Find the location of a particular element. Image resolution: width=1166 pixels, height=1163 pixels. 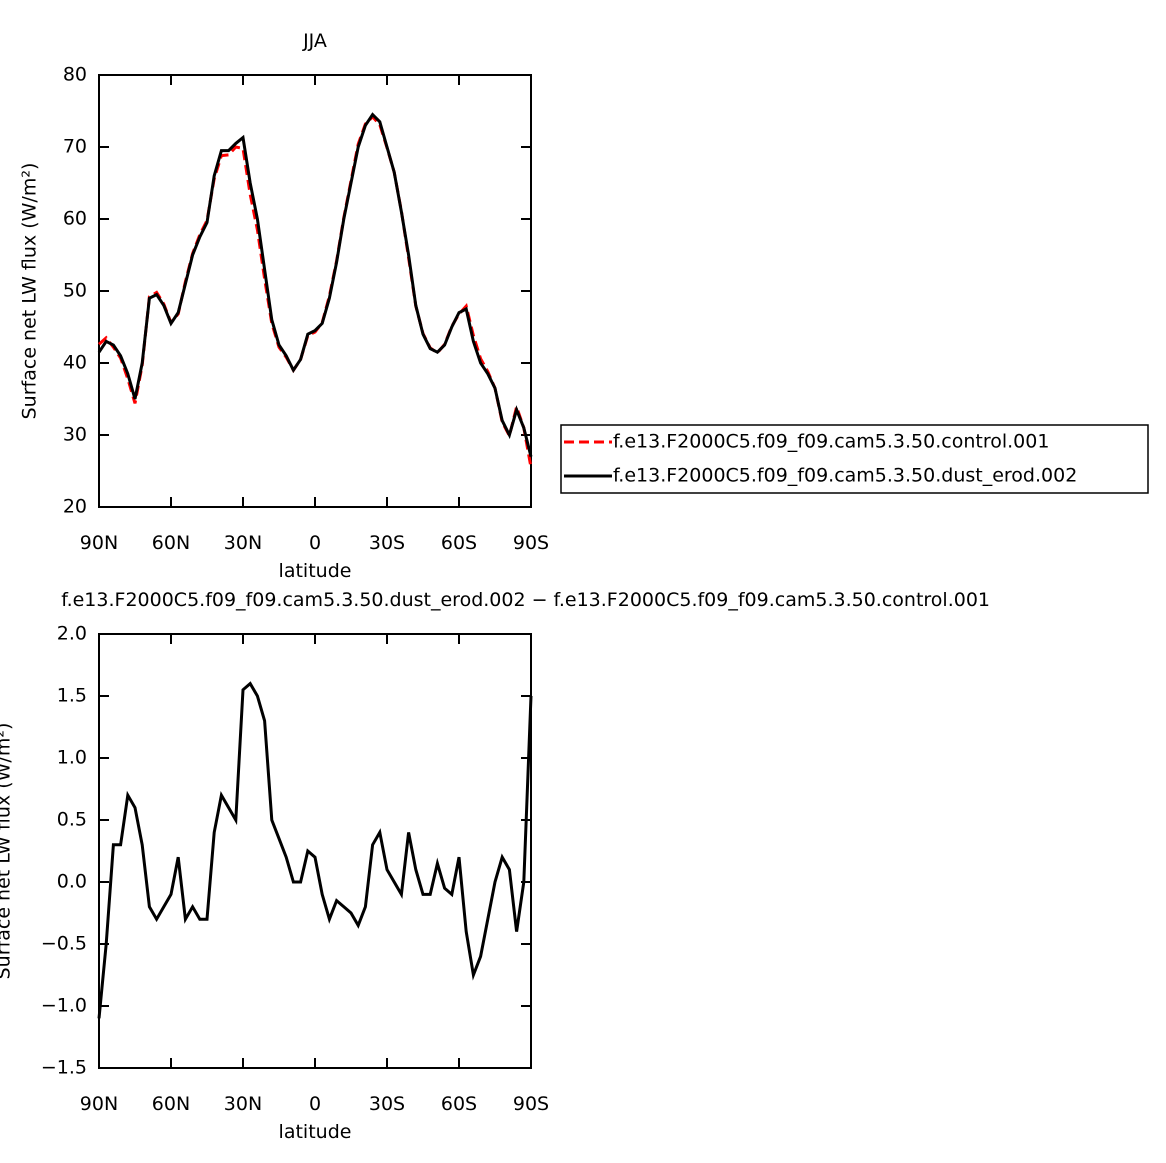

y-tick-label: 20 is located at coordinates (75, 507).